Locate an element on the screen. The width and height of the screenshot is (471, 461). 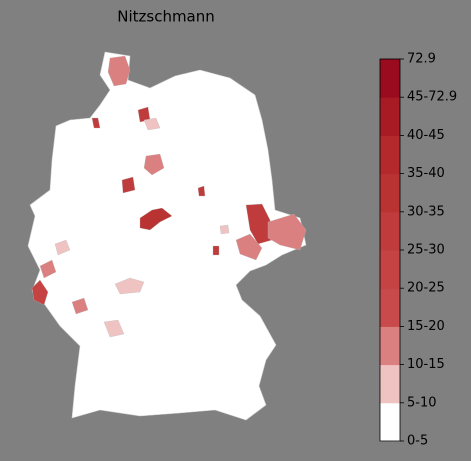
colorbar-label: 45-72.9 is located at coordinates (432, 97).